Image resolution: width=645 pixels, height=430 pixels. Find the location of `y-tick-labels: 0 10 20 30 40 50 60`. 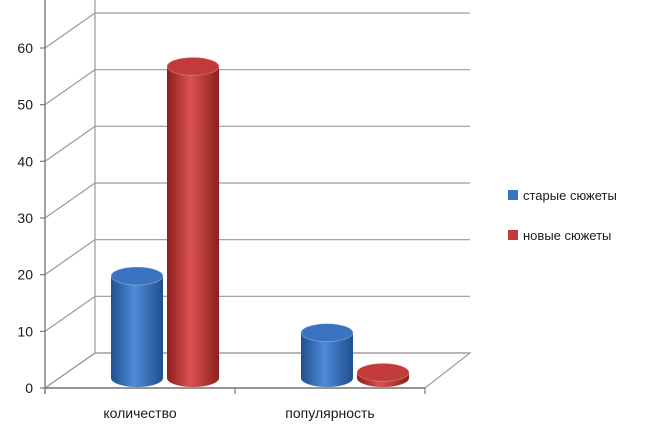

y-tick-labels: 0 10 20 30 40 50 60 is located at coordinates (25, 218).